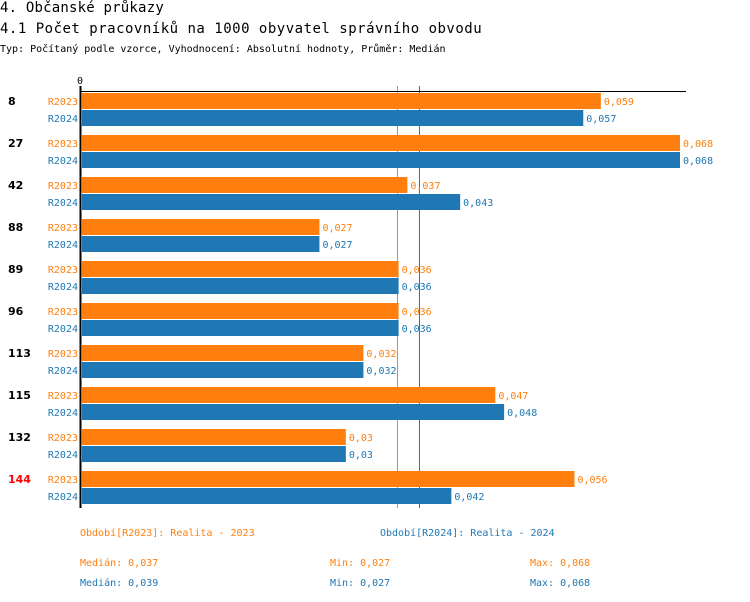  I want to click on category-label: 89, so click(15, 269).